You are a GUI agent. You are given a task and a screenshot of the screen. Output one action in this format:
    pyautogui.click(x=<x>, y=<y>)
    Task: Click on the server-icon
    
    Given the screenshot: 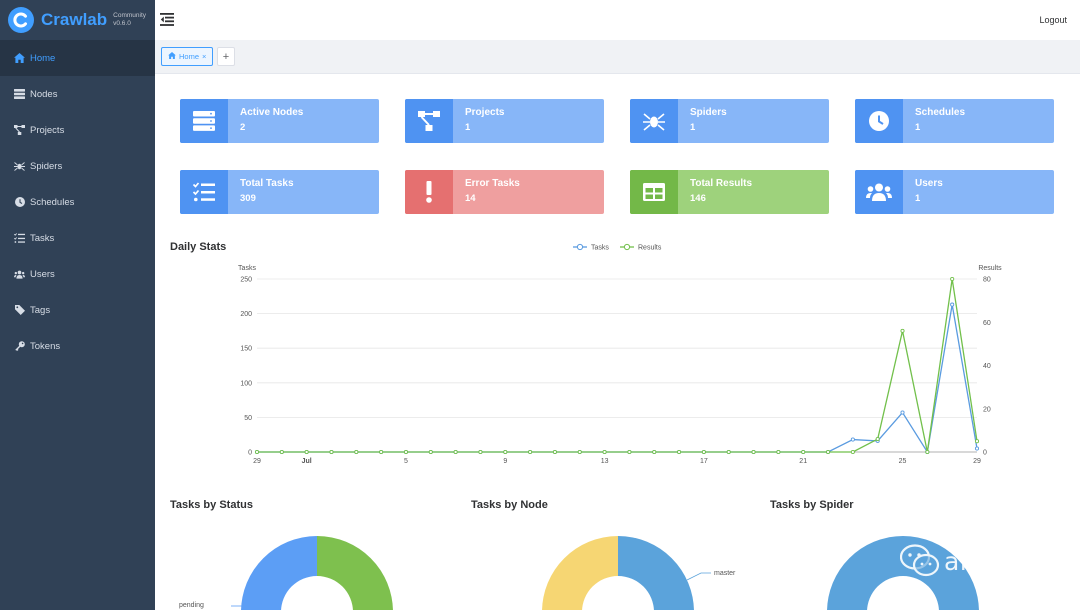 What is the action you would take?
    pyautogui.click(x=204, y=121)
    